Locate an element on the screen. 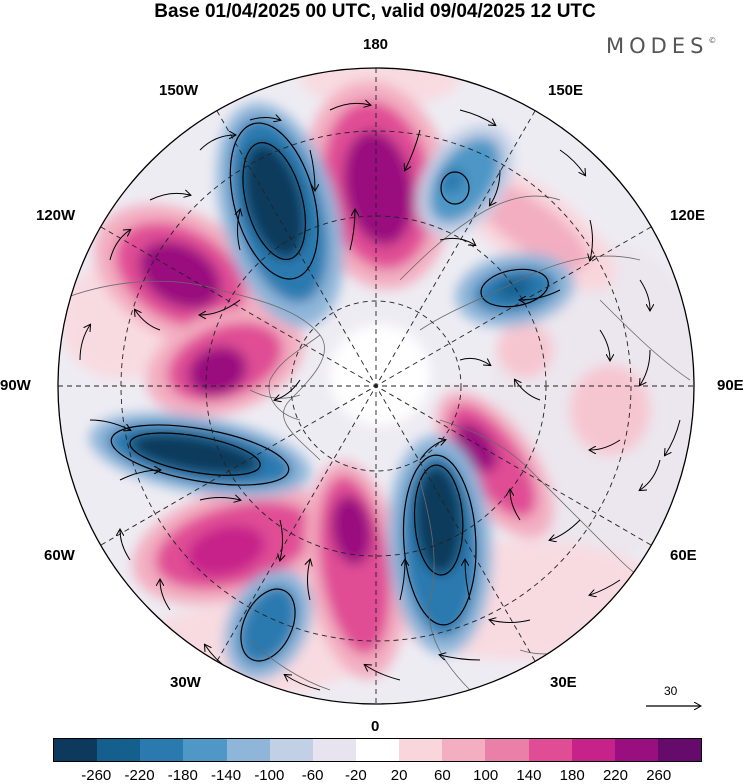  colorbar-tick-label: -100 is located at coordinates (269, 775).